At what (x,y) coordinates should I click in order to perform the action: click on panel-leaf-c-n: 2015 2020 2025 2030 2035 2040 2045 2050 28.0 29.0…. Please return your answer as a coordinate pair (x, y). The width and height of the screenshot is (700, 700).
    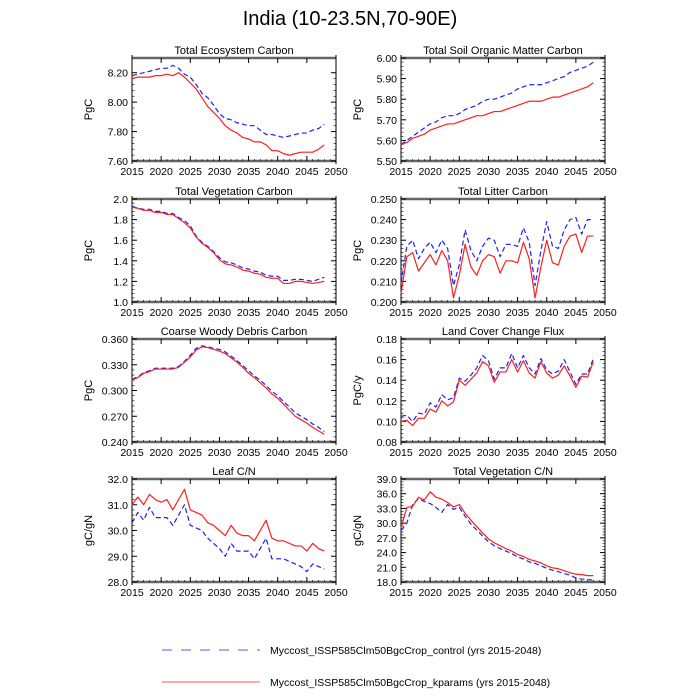
    Looking at the image, I should click on (215, 532).